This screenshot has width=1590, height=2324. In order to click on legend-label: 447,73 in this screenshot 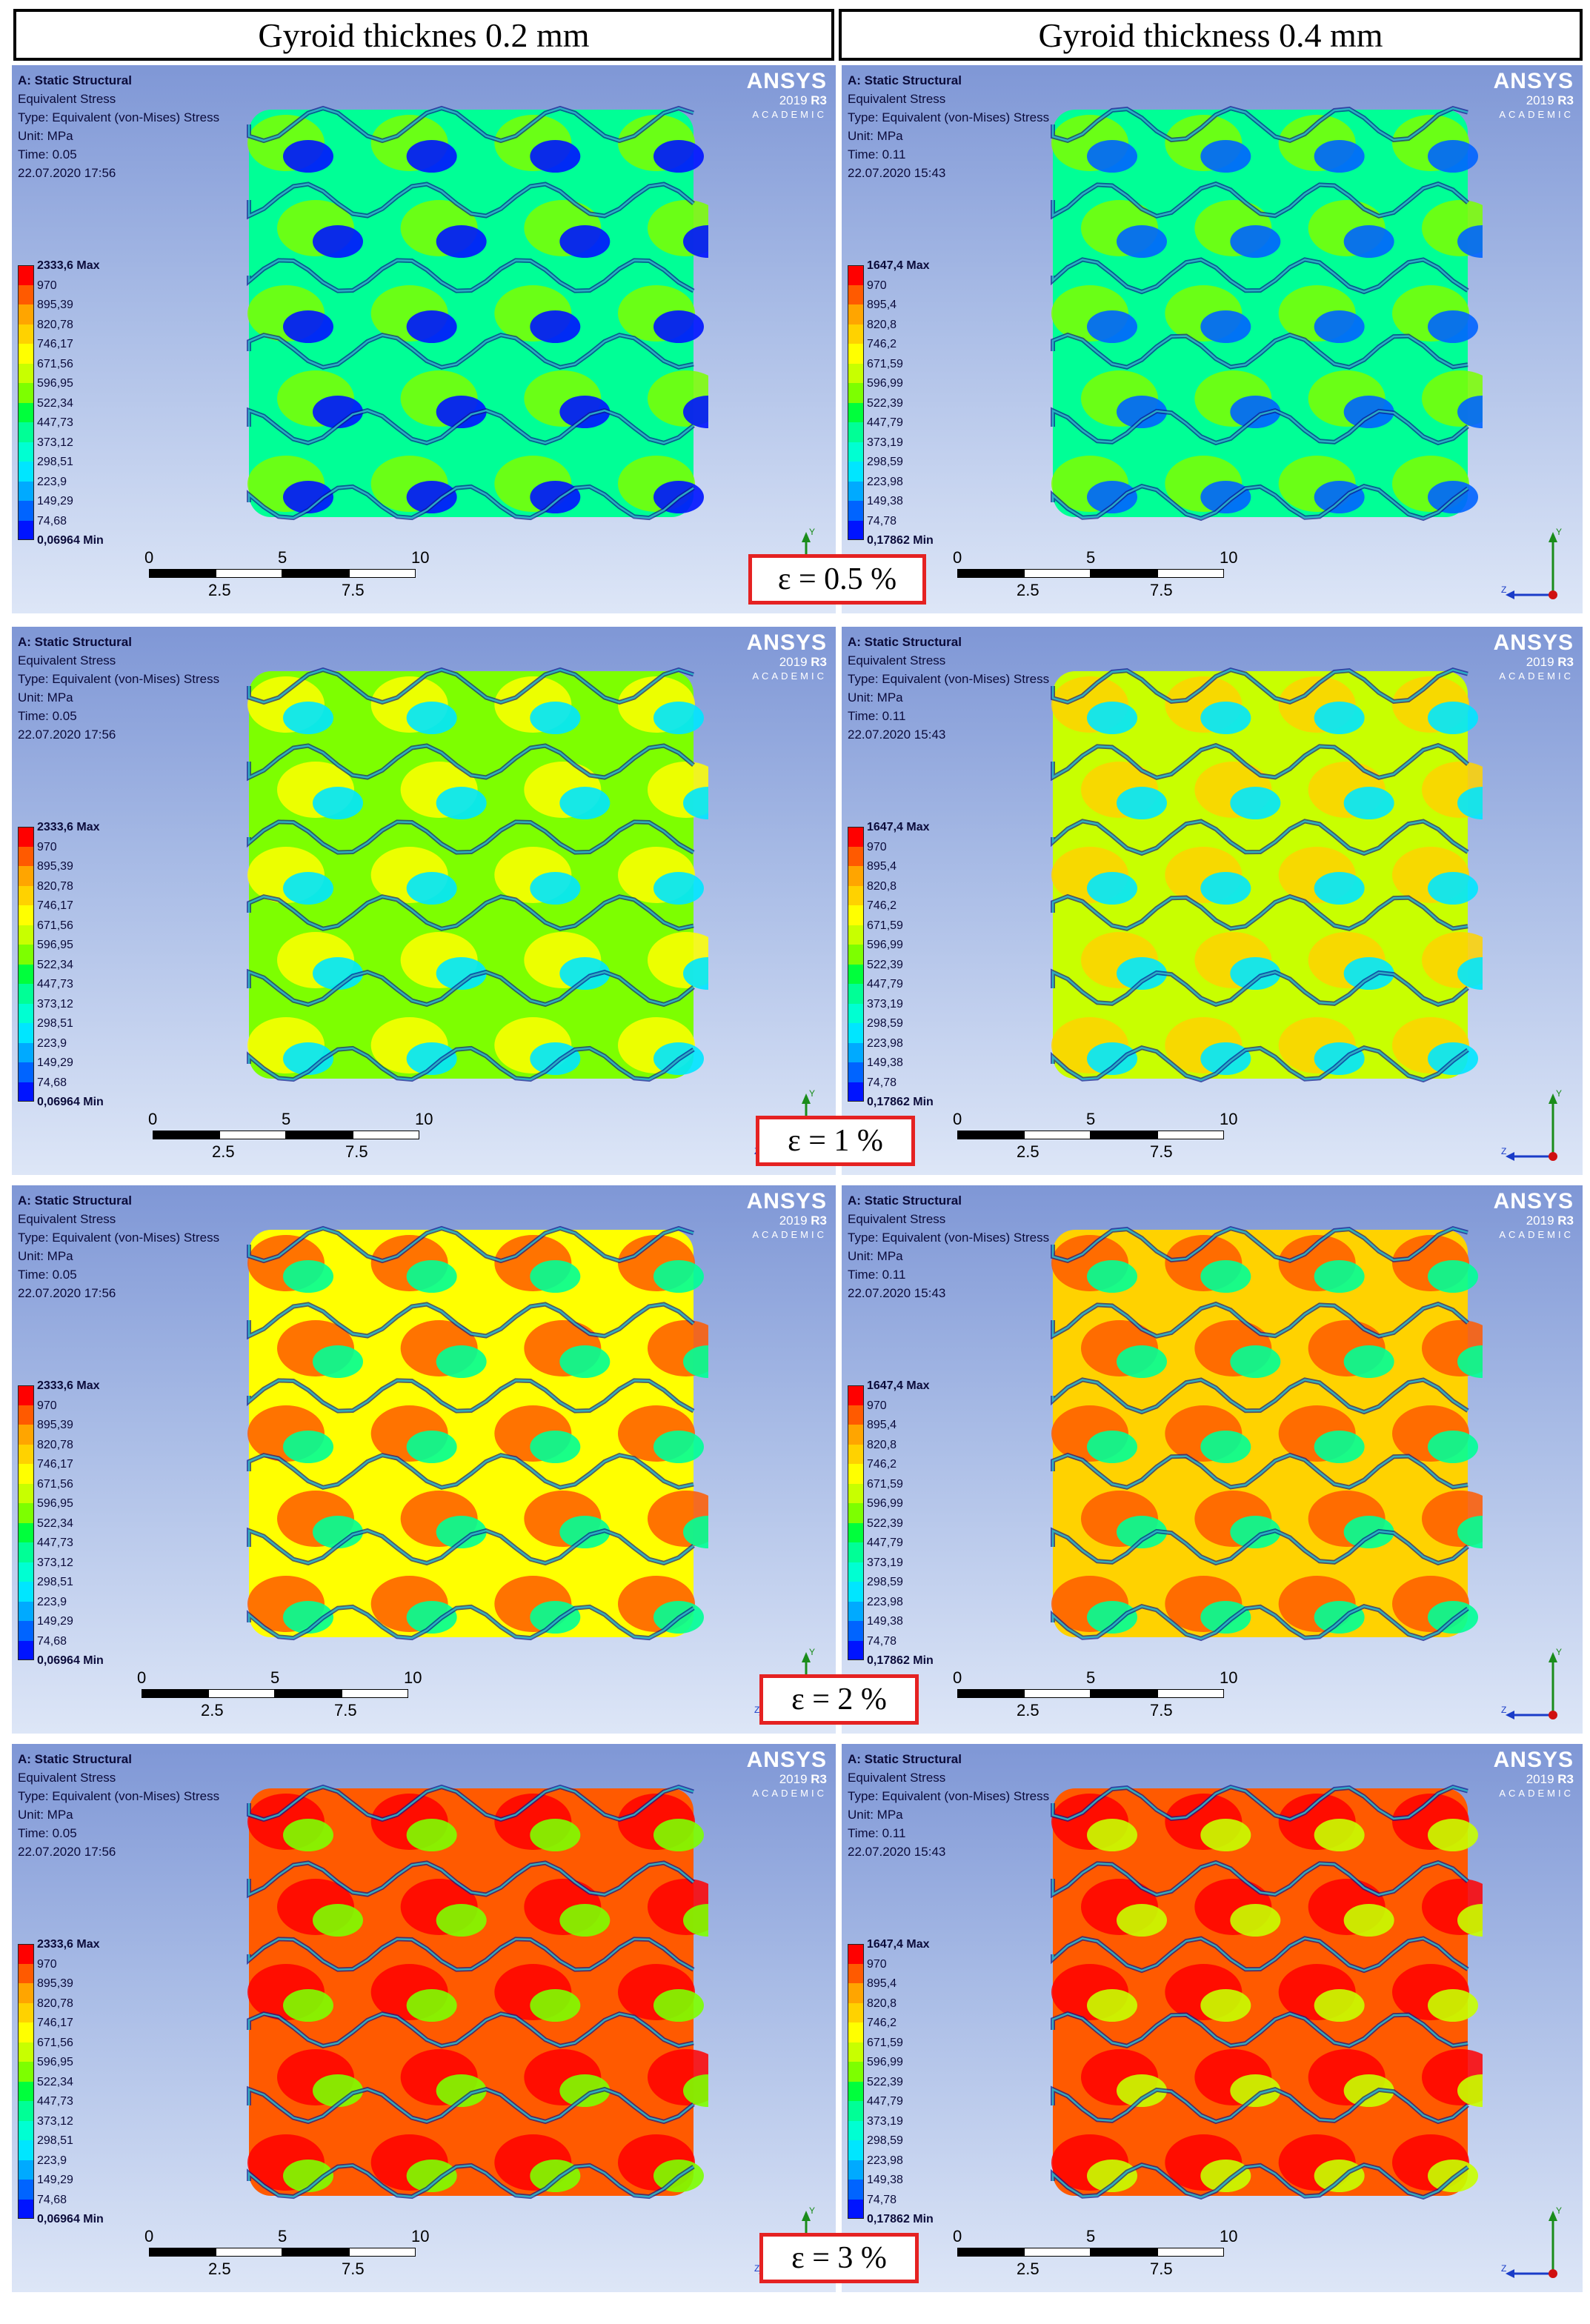, I will do `click(55, 984)`.